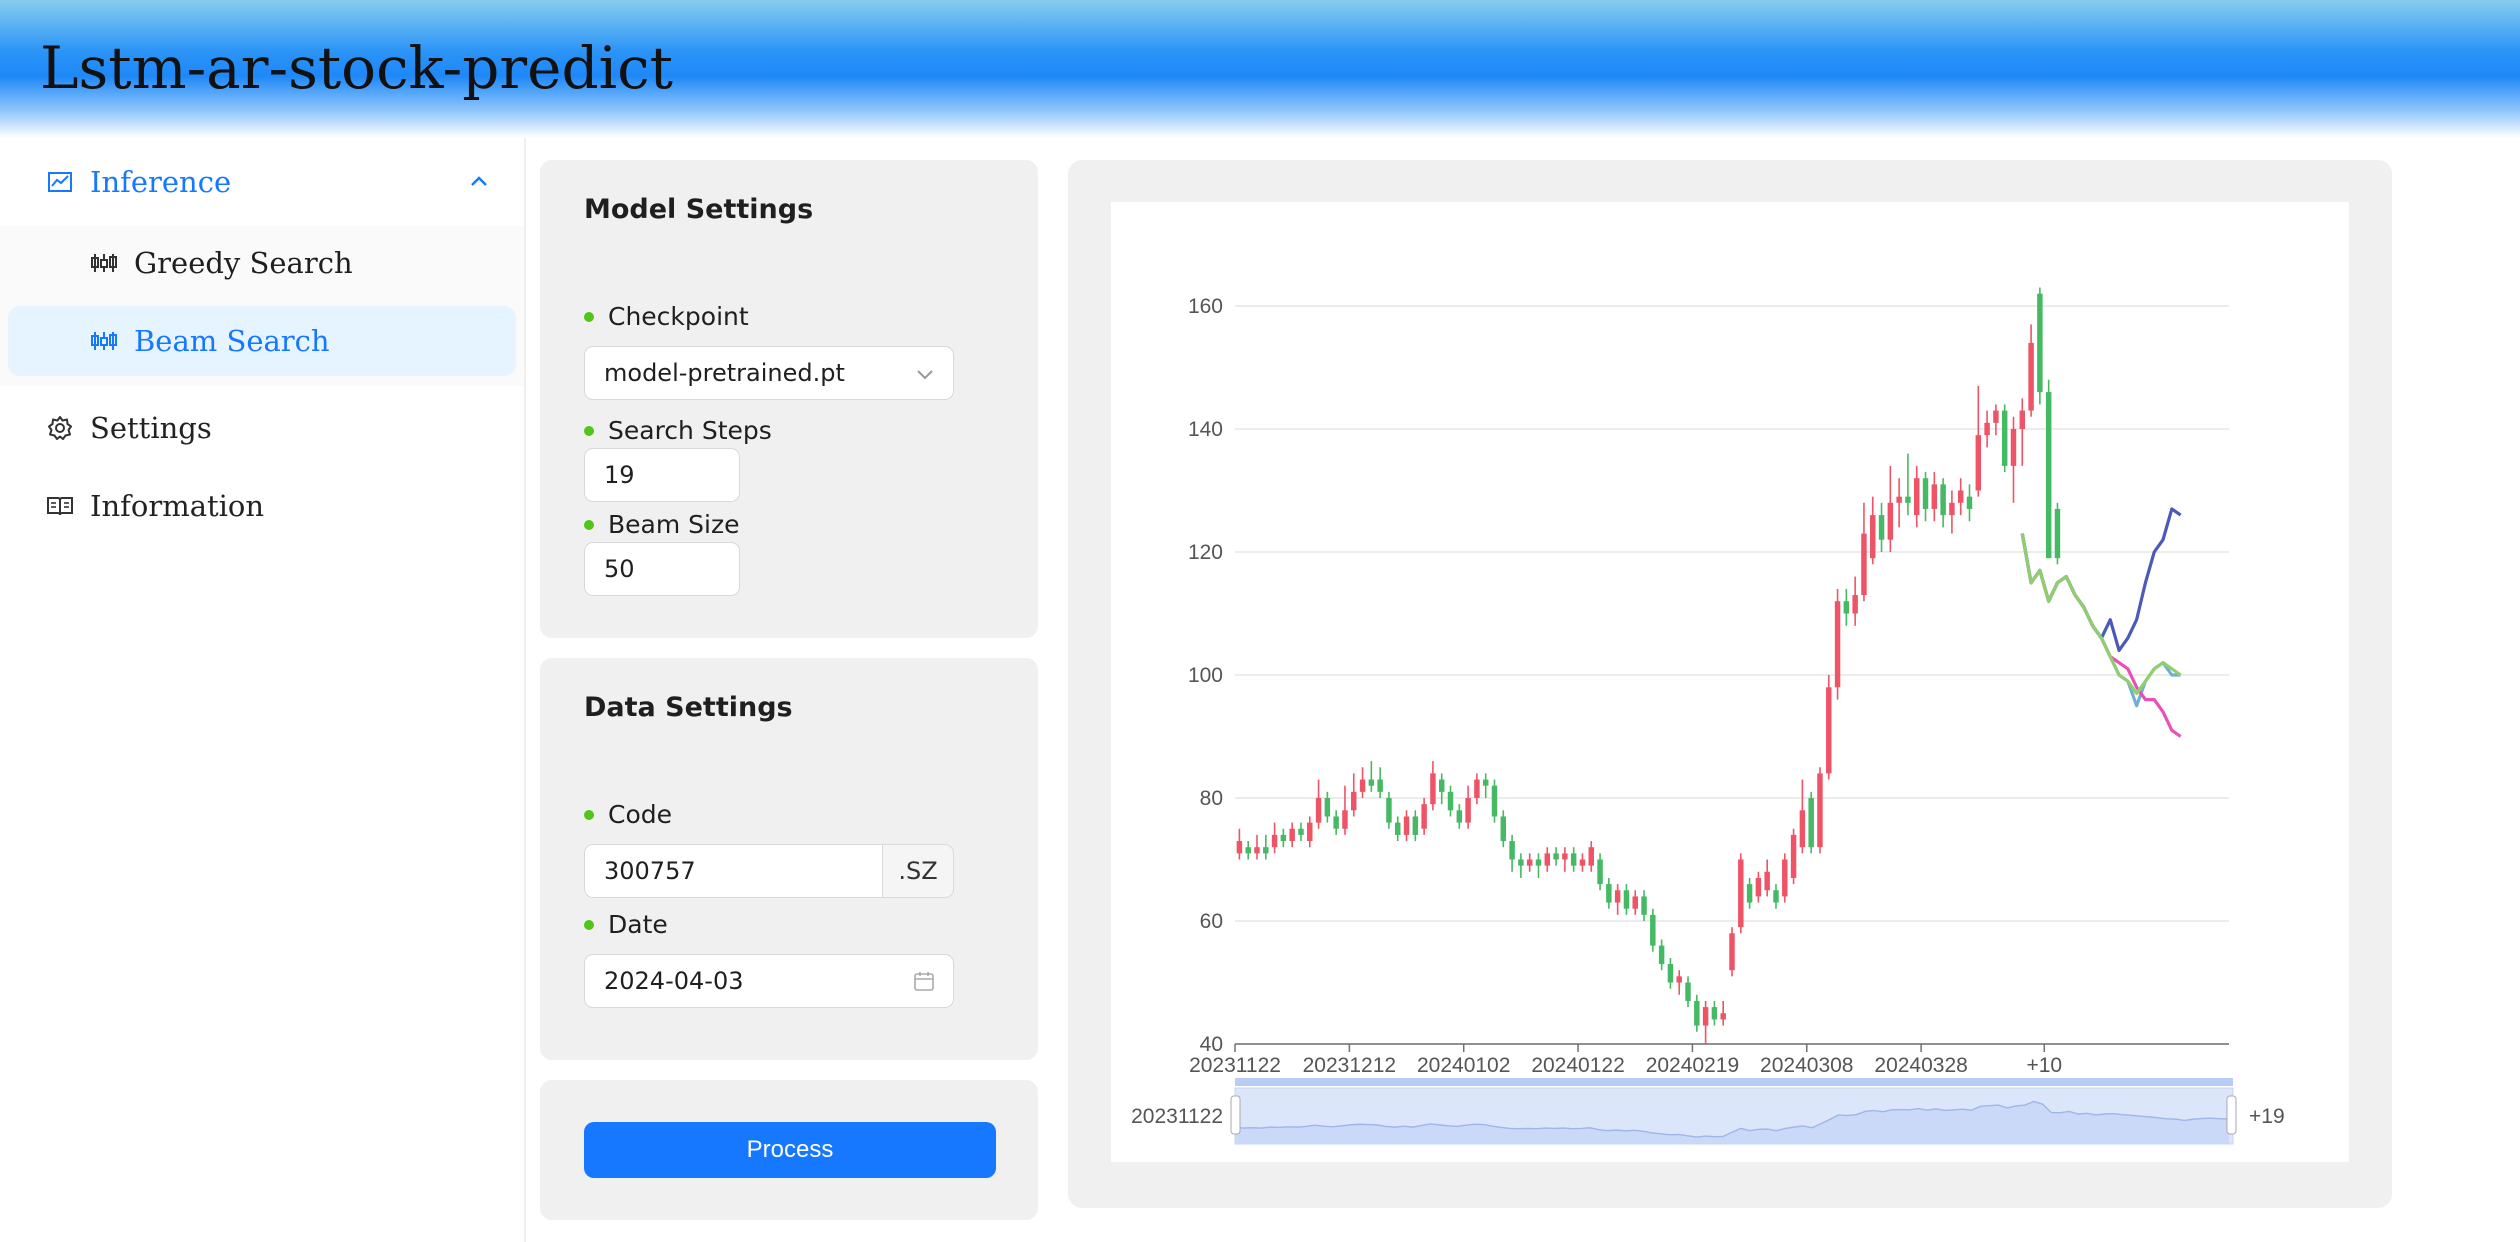 The width and height of the screenshot is (2520, 1242). Describe the element at coordinates (1692, 1065) in the screenshot. I see `x-tick-label: 20240219` at that location.